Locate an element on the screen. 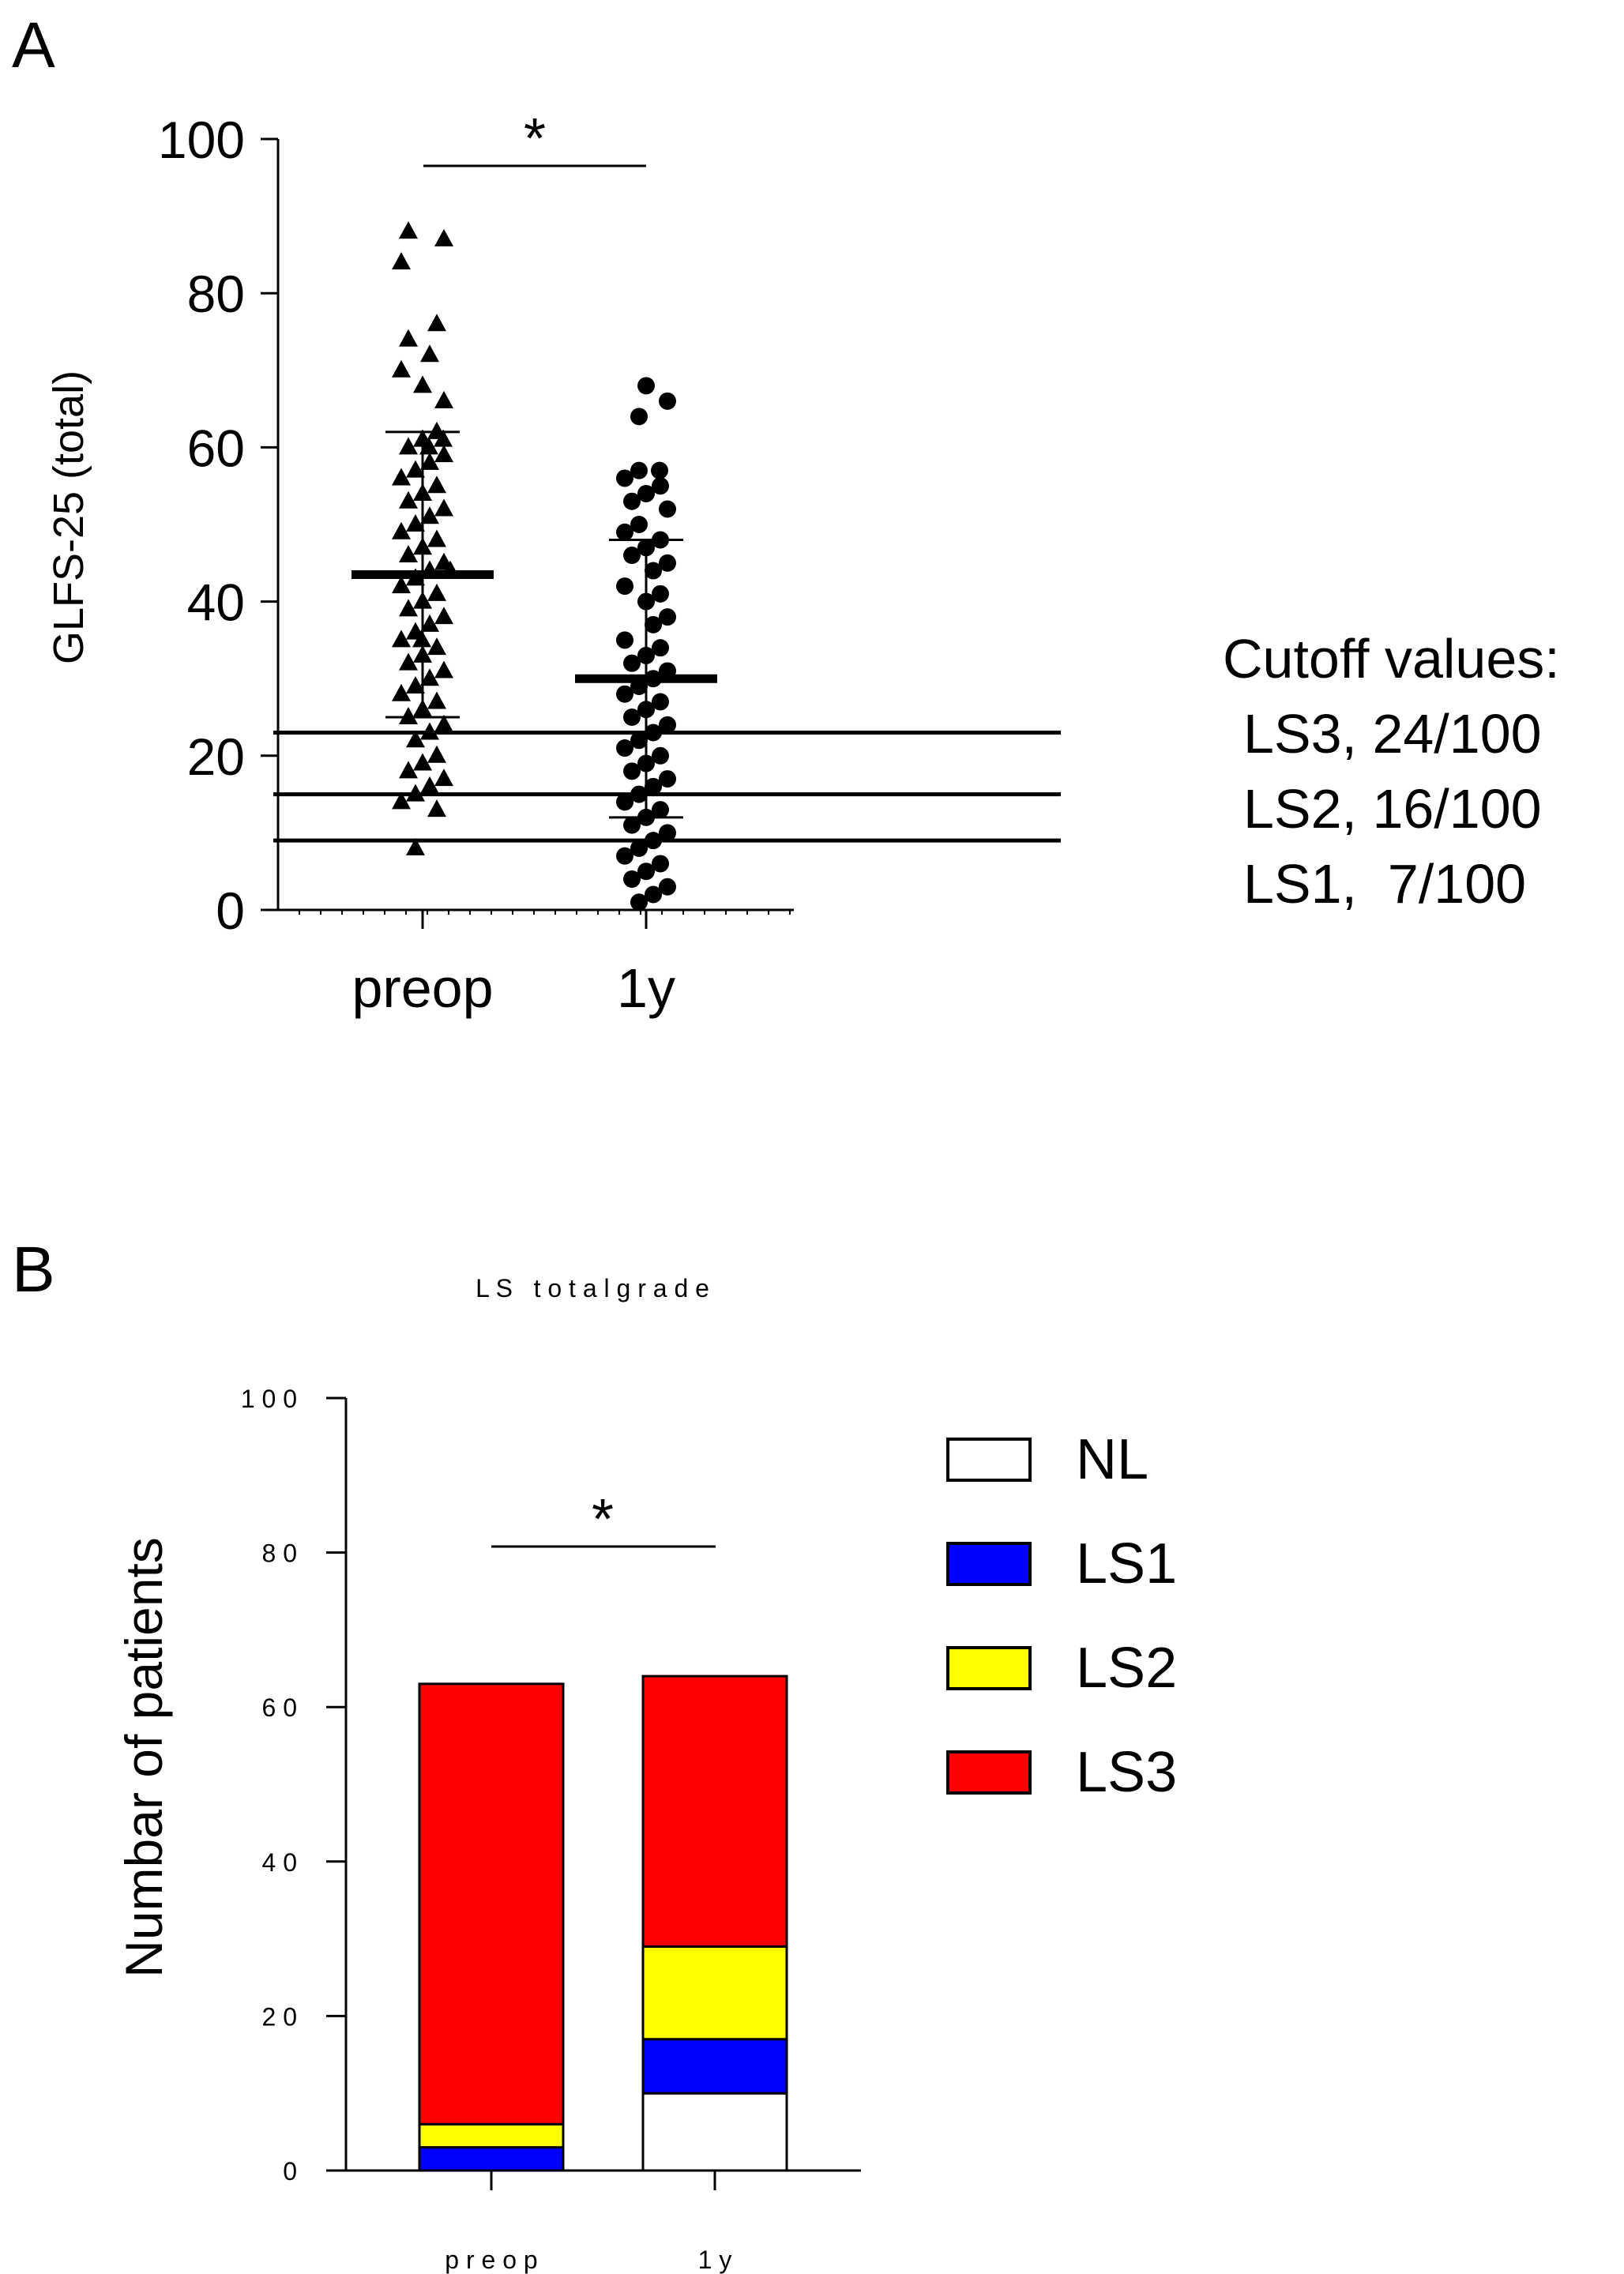  y-tick-label: 8 0 is located at coordinates (279, 1553).